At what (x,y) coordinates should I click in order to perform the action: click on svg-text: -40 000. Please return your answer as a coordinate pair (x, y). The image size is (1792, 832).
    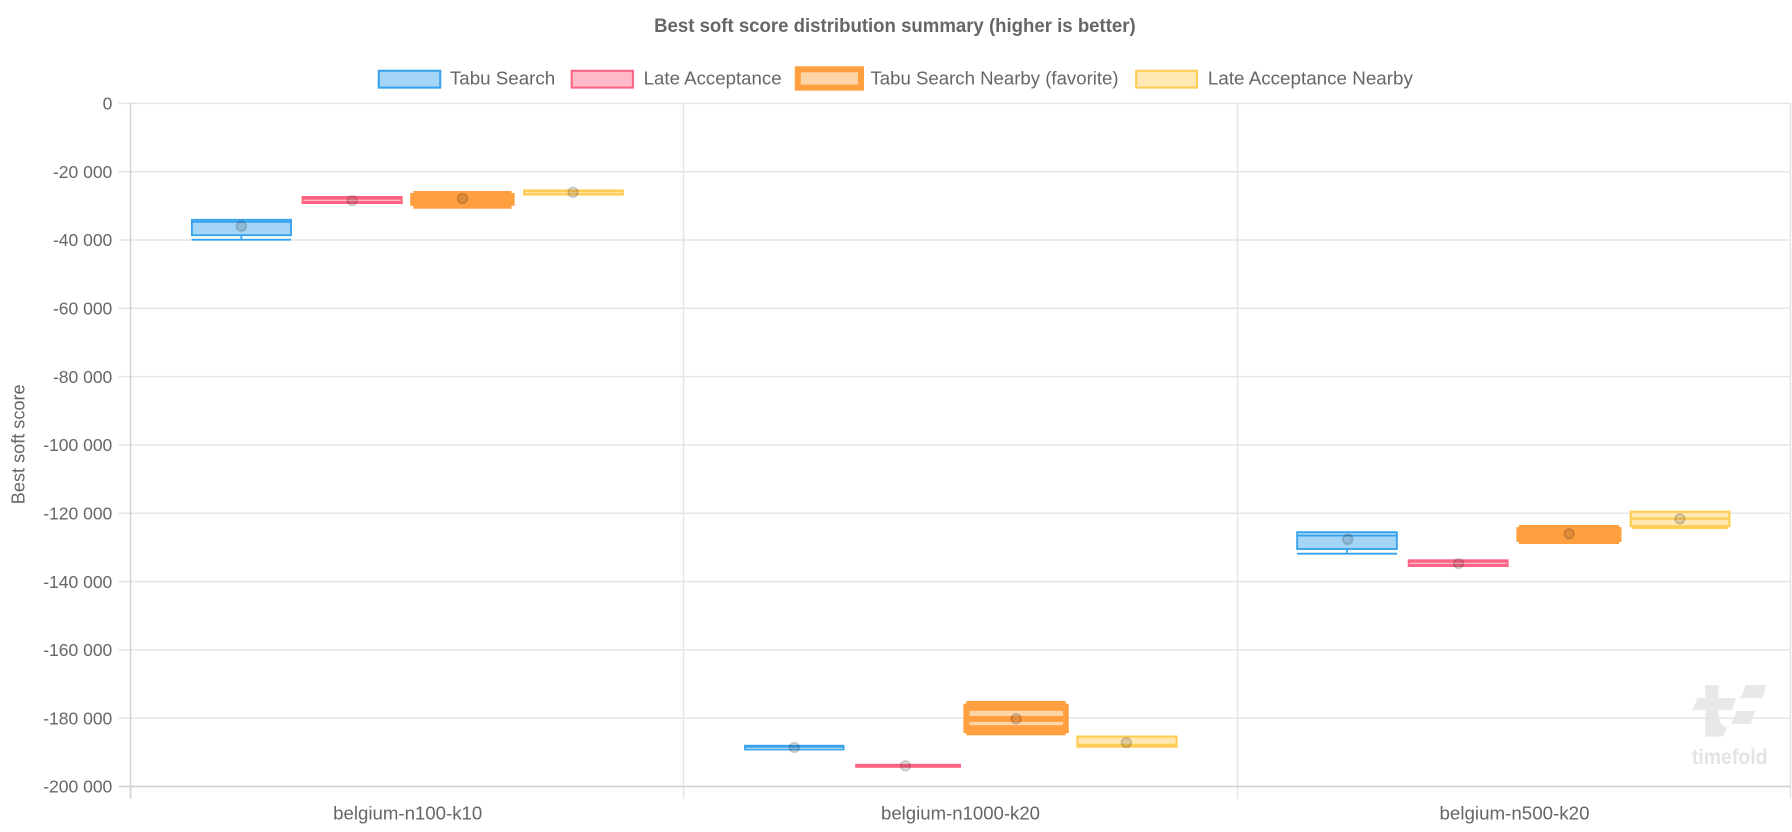
    Looking at the image, I should click on (83, 240).